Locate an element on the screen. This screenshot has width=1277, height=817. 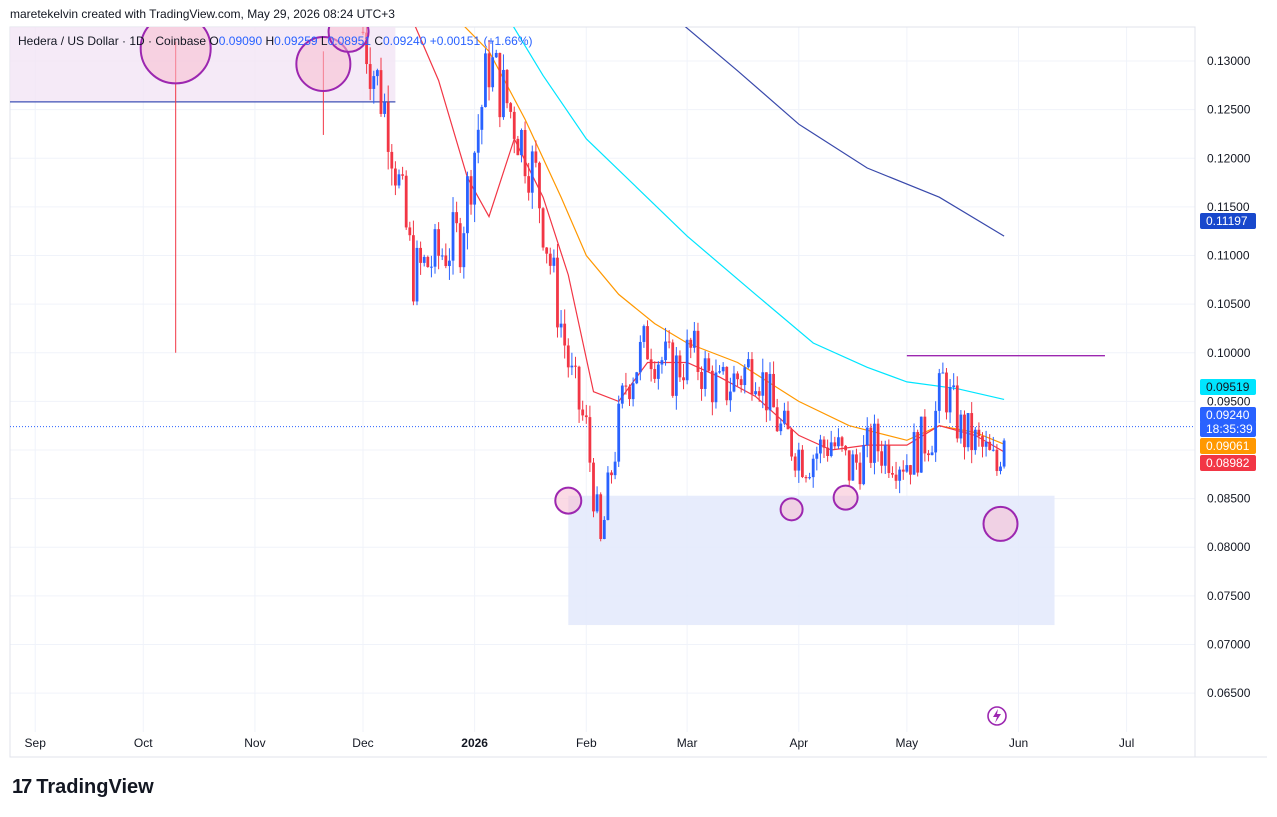
time-tick-label: Jul is located at coordinates (1126, 743).